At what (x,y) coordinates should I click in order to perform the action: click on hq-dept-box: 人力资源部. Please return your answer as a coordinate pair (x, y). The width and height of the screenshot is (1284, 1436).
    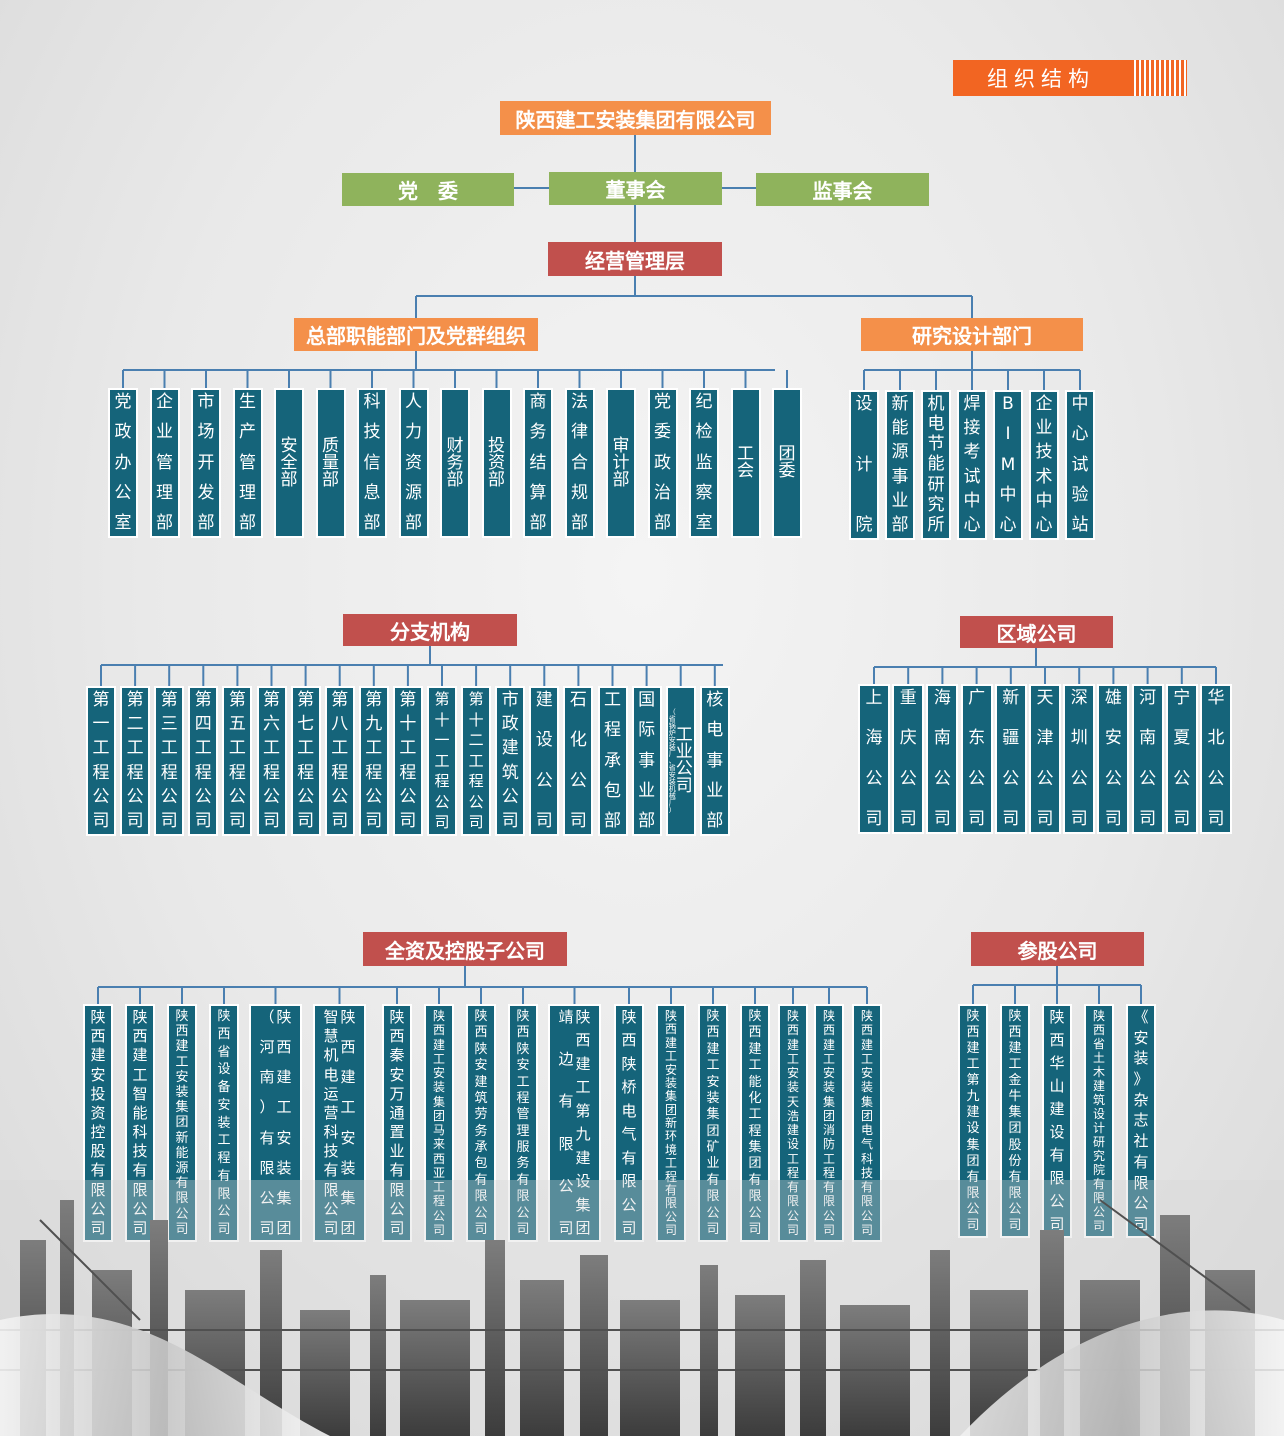
    Looking at the image, I should click on (413, 463).